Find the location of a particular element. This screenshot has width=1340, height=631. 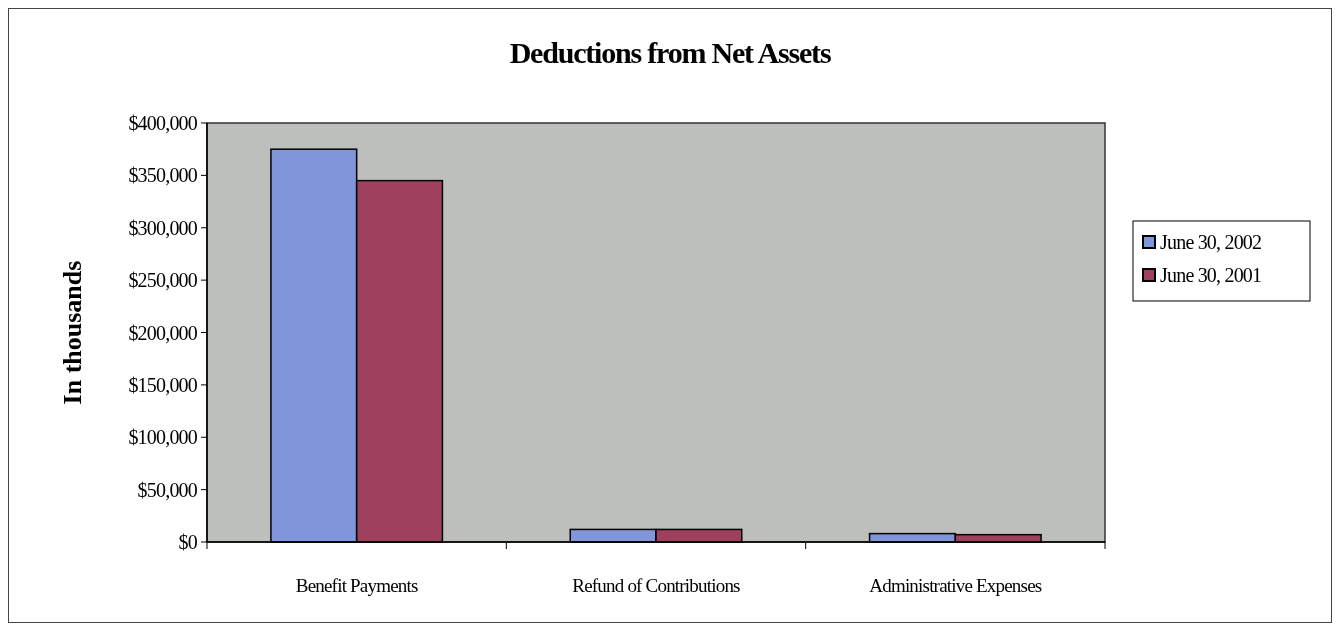

y-tick-label: $250,000 is located at coordinates (163, 280).